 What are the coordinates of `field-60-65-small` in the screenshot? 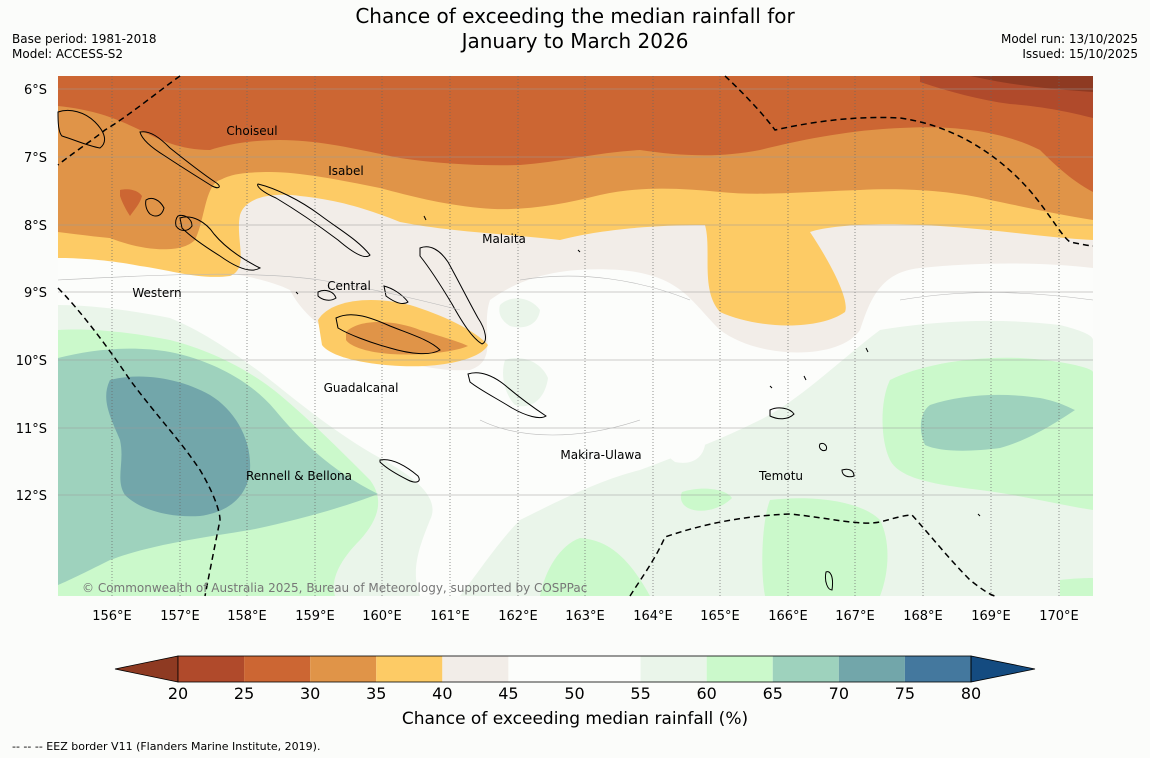 It's located at (706, 499).